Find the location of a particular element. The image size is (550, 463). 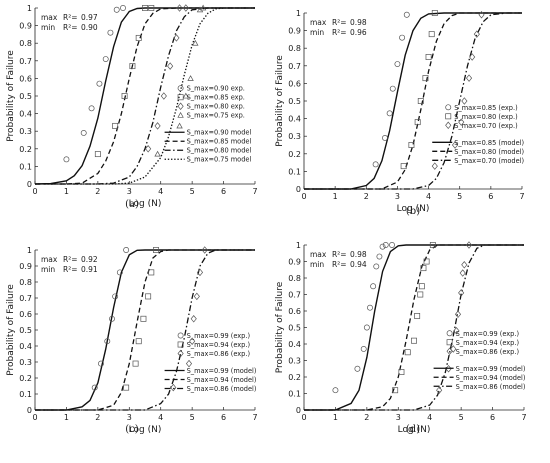

legend-label-2: S_max=0.70 (exp.) is located at coordinates (485, 126).